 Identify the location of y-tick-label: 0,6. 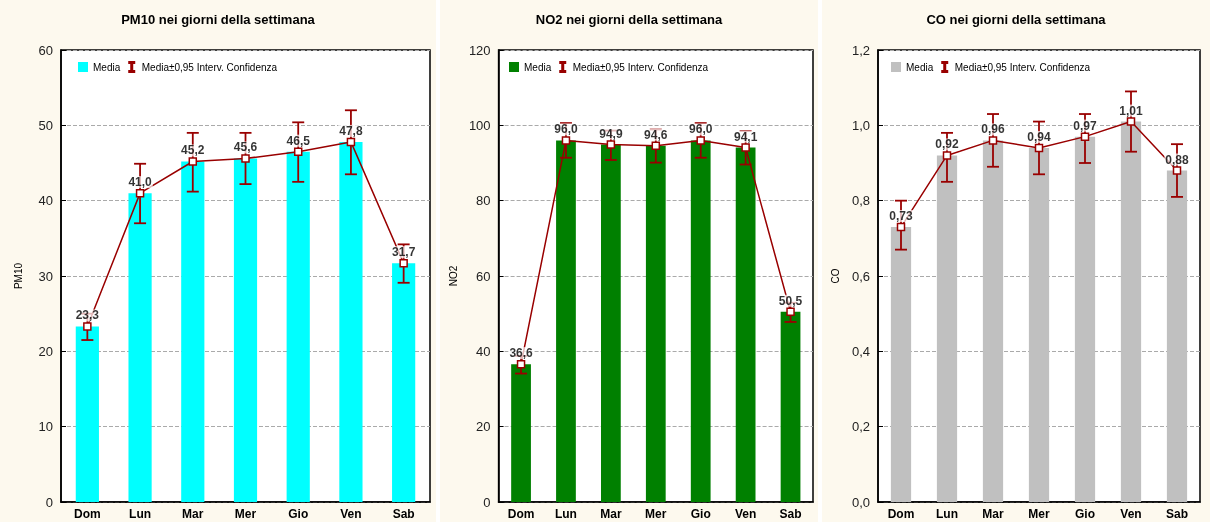
(860, 276).